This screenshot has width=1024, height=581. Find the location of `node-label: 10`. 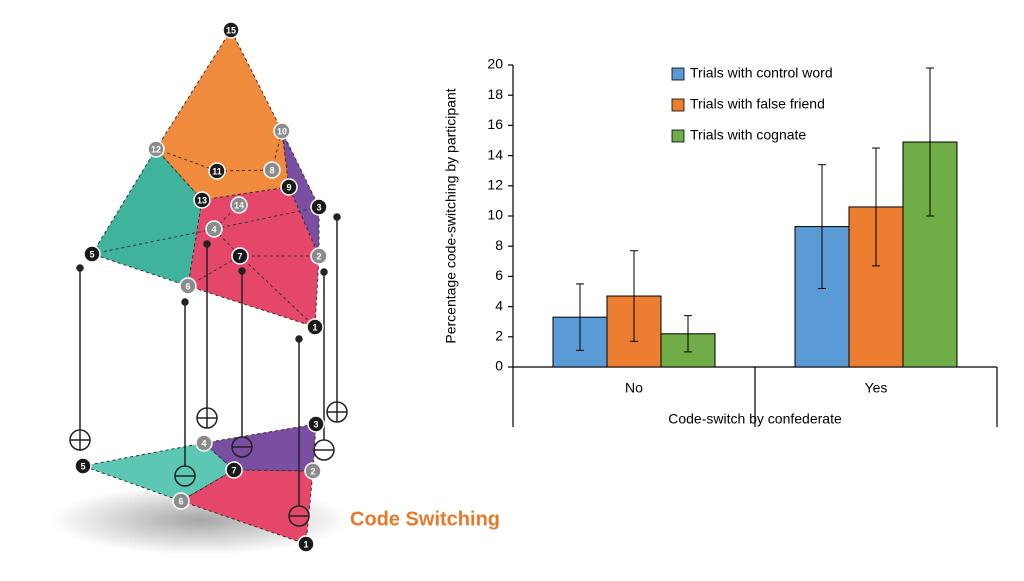

node-label: 10 is located at coordinates (282, 131).